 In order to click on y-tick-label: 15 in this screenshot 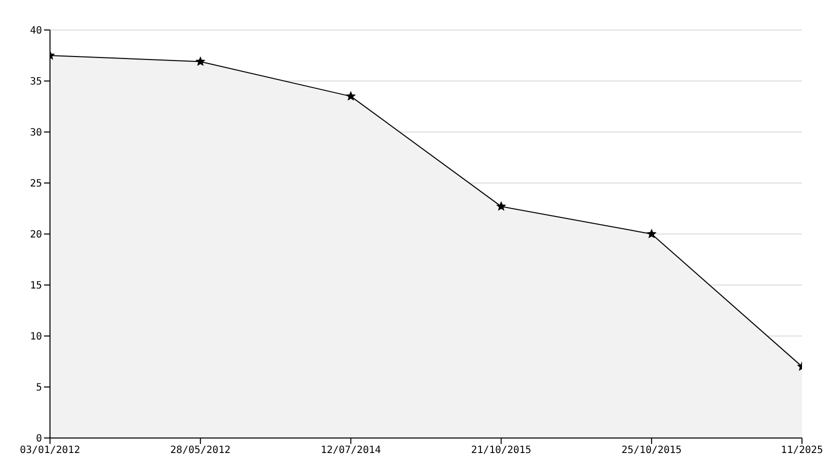, I will do `click(36, 286)`.